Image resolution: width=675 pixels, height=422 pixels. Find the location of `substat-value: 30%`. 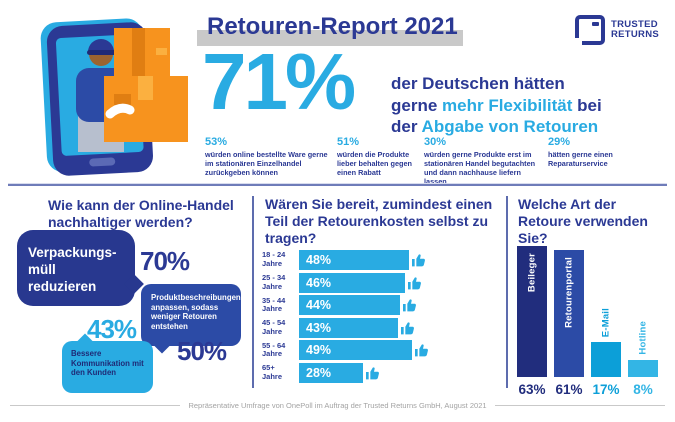

substat-value: 30% is located at coordinates (435, 142).